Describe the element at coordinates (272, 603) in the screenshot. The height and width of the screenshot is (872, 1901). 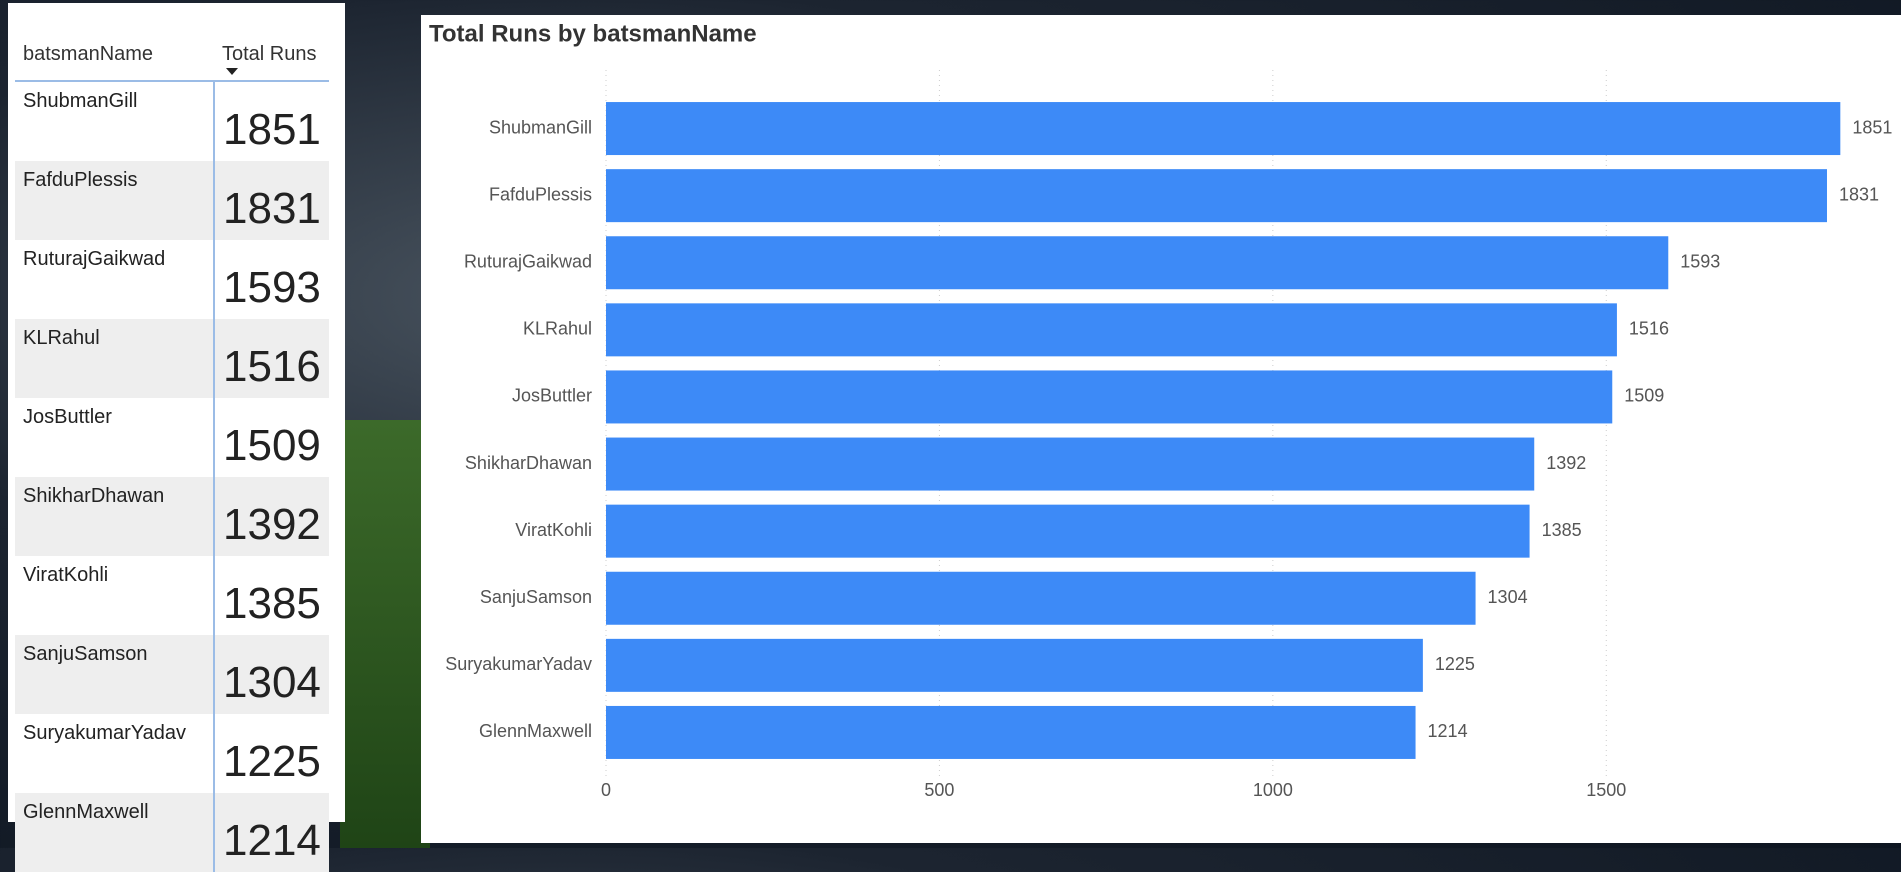
I see `runs-cell: 1385` at that location.